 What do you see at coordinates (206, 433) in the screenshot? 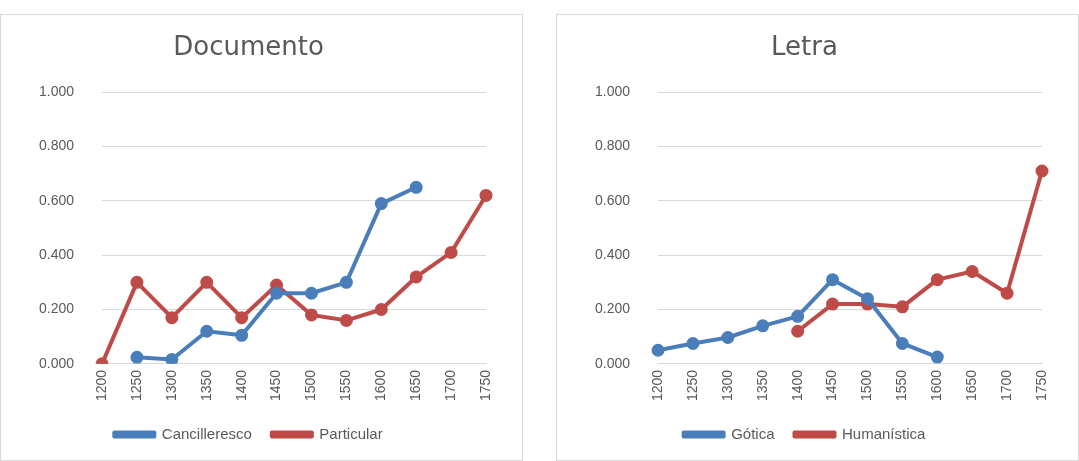
I see `legend-label: Cancilleresco` at bounding box center [206, 433].